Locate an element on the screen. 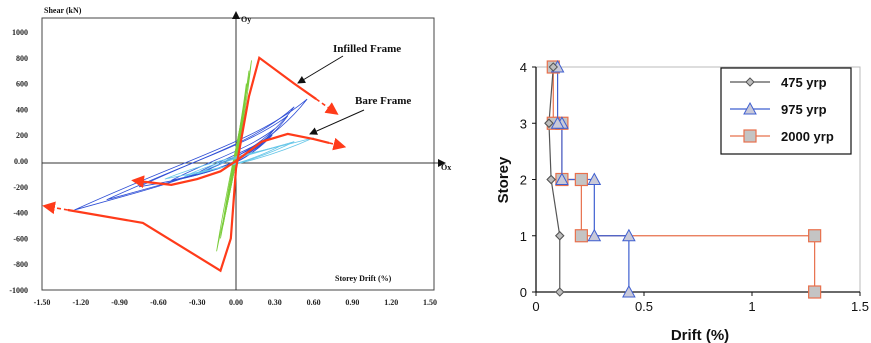  annotation-infilled-frame: Infilled Frame is located at coordinates (367, 49).